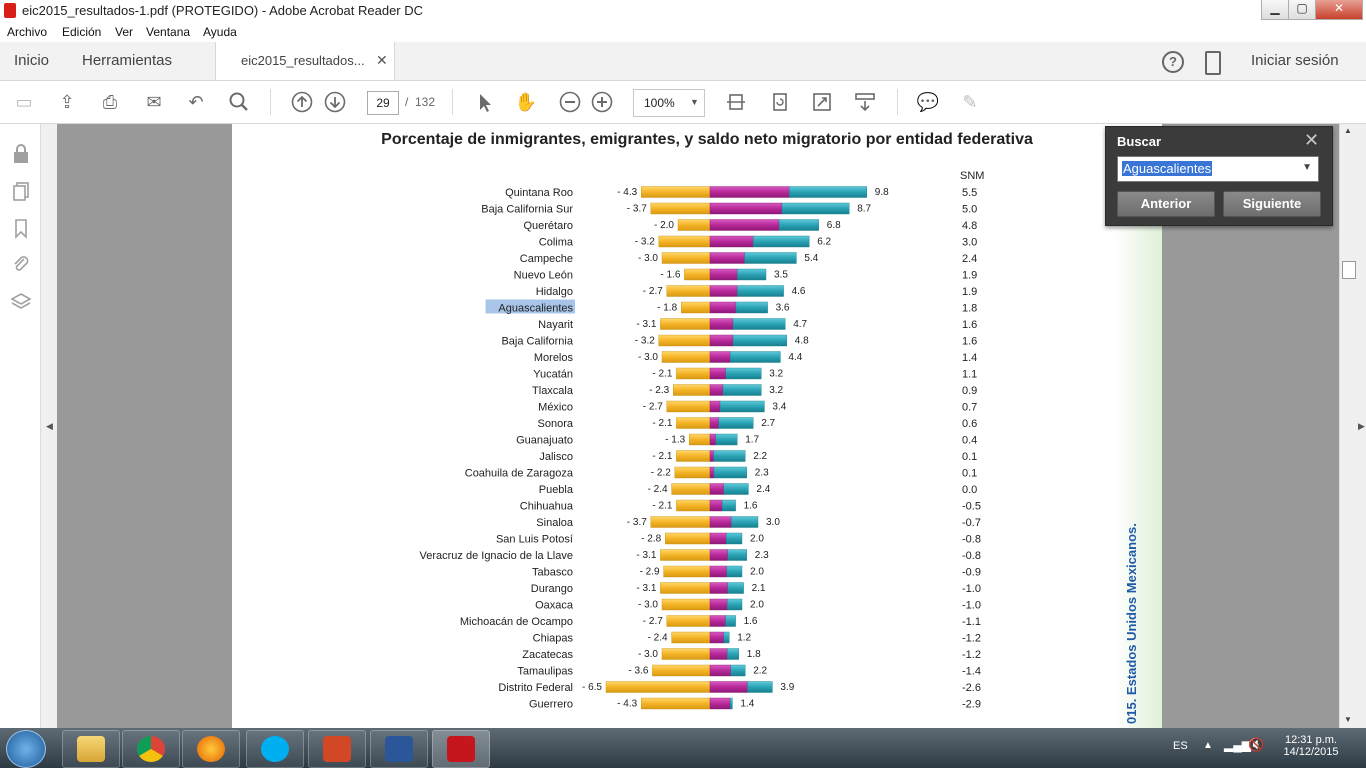 This screenshot has height=768, width=1366. I want to click on lock-icon, so click(21, 153).